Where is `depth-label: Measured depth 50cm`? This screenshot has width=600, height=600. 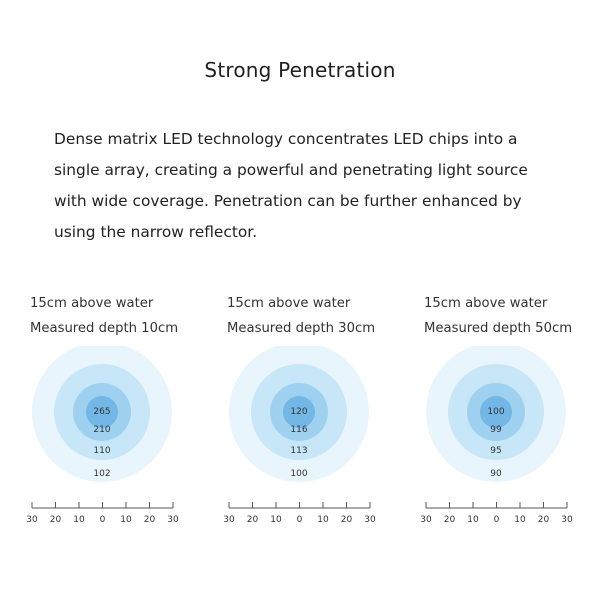
depth-label: Measured depth 50cm is located at coordinates (498, 328).